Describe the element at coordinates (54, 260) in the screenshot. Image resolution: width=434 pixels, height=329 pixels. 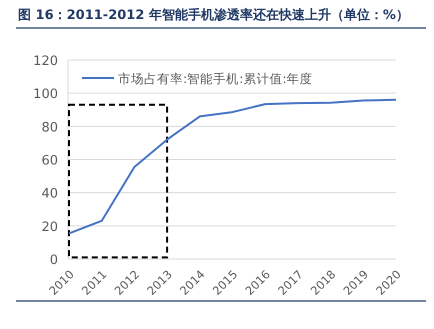
I see `y-tick-label: 0` at that location.